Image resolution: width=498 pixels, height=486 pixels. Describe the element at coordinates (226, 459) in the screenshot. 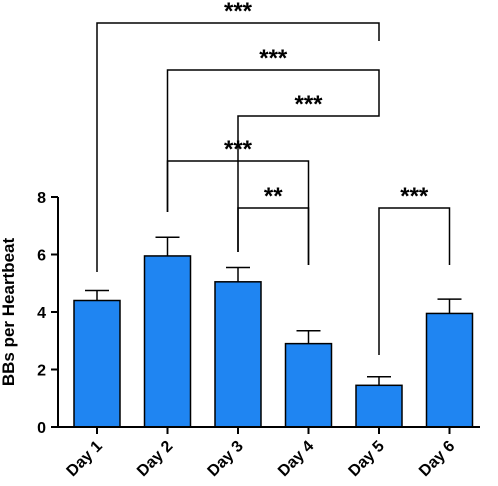

I see `x-tick-label: Day 3` at that location.